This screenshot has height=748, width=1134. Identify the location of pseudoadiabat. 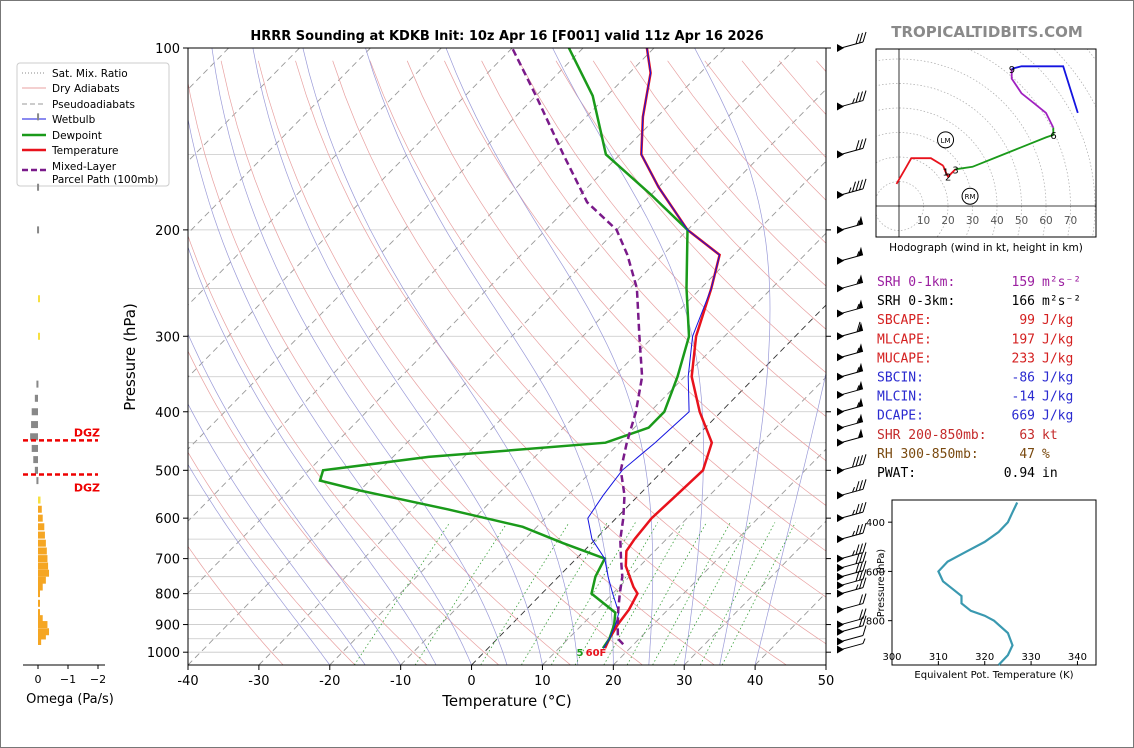
(294, 499).